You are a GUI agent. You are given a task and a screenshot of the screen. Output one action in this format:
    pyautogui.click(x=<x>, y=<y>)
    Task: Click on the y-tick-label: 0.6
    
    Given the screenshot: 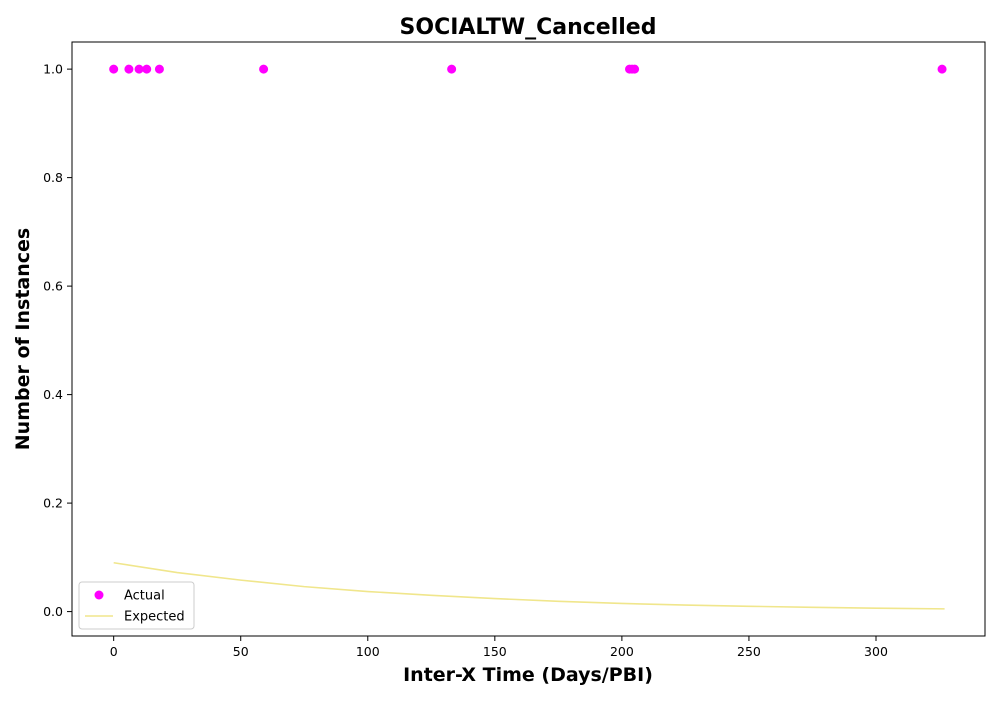 What is the action you would take?
    pyautogui.click(x=53, y=286)
    